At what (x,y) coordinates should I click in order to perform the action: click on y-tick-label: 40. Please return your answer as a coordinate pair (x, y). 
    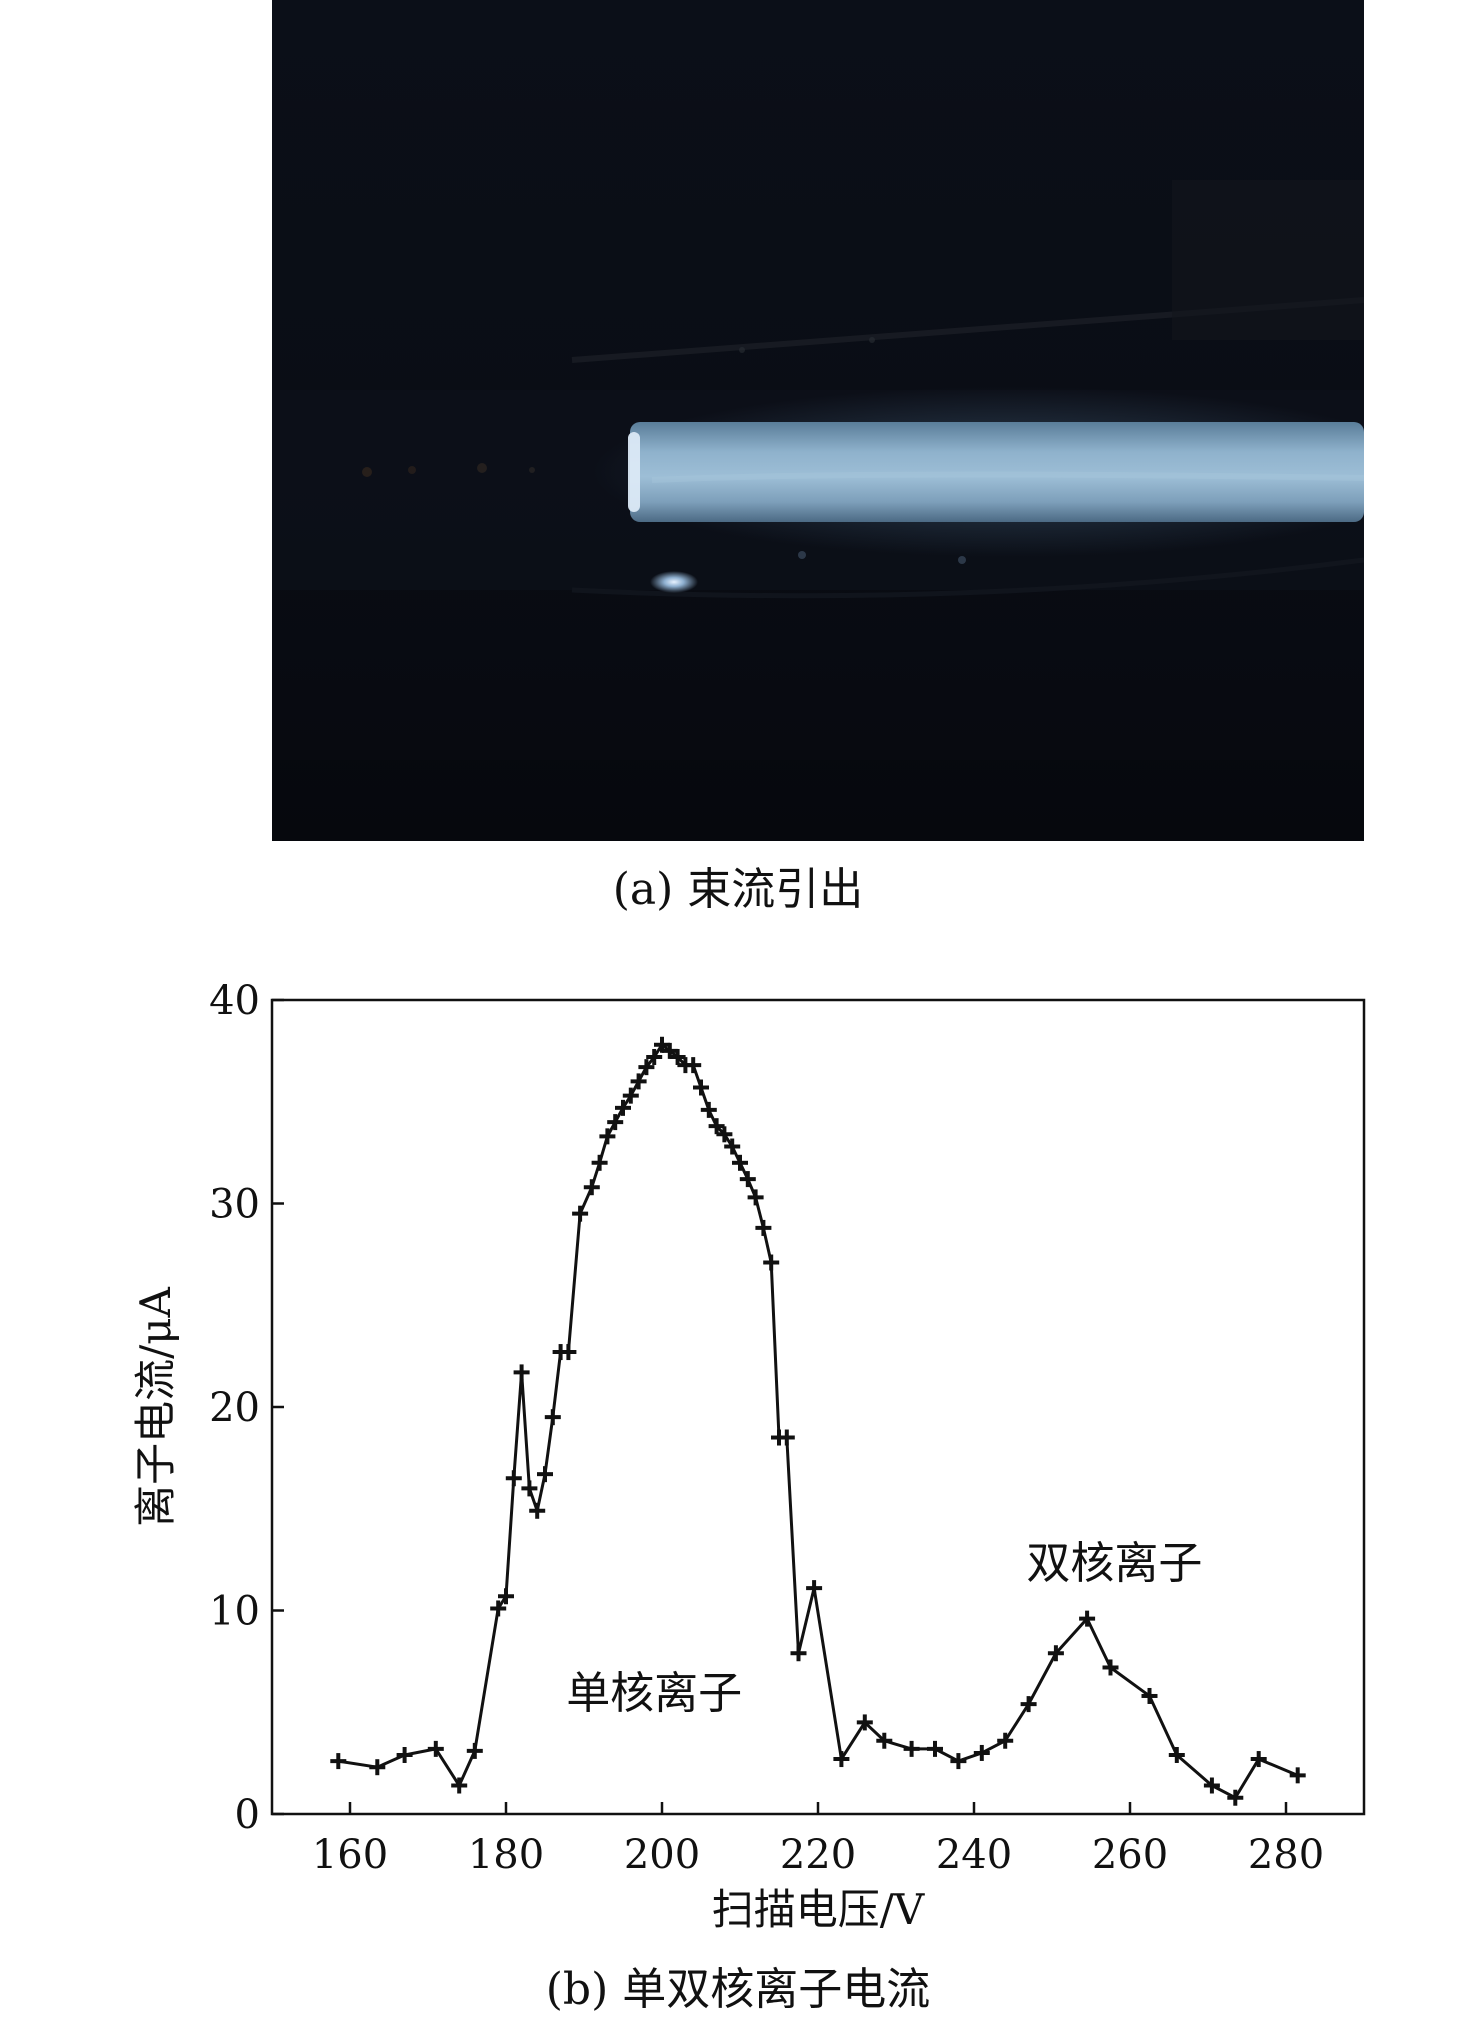
    Looking at the image, I should click on (234, 1001).